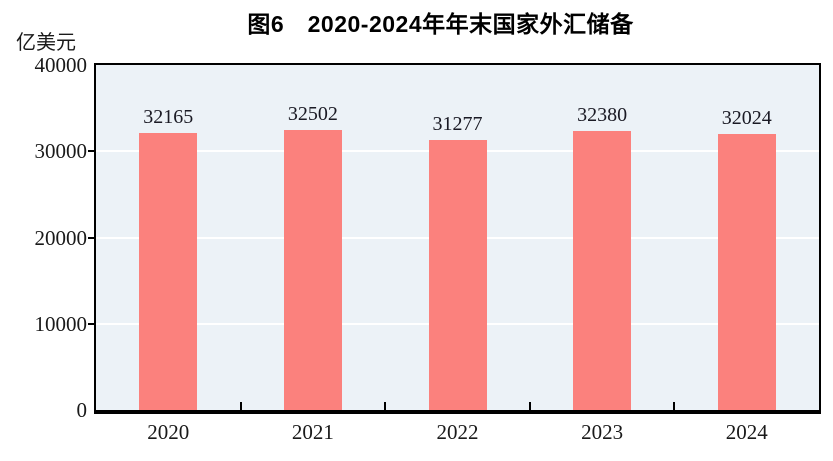 This screenshot has width=833, height=461. What do you see at coordinates (46, 43) in the screenshot?
I see `y-axis-unit-label: 亿美元` at bounding box center [46, 43].